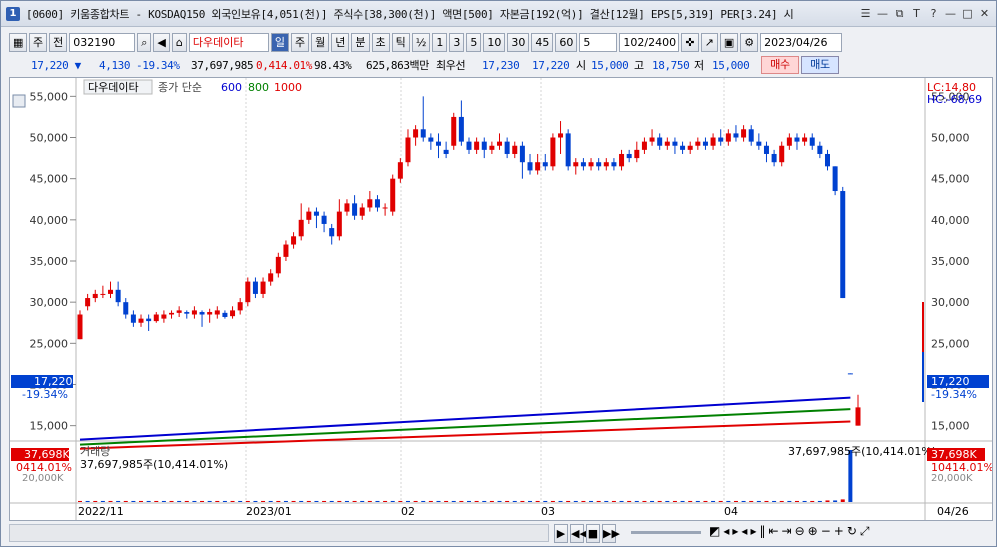 This screenshot has width=997, height=547. I want to click on forward-icon: ▶▶, so click(611, 533).